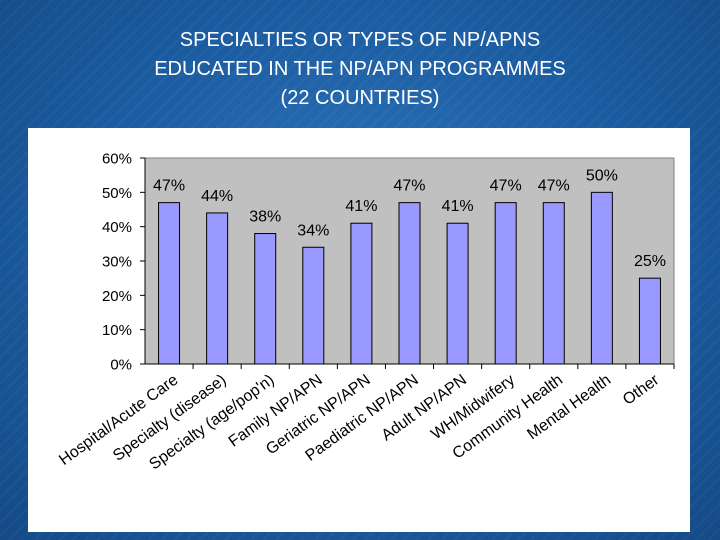  I want to click on y-tick-label: 60%, so click(117, 159).